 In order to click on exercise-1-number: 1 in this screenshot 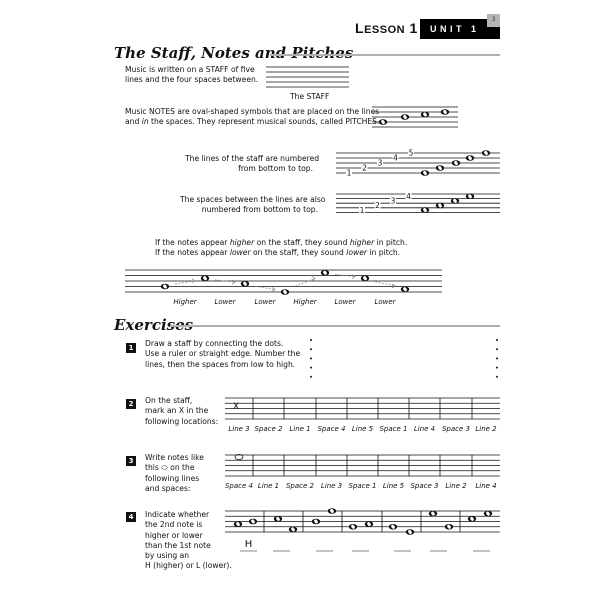, I will do `click(131, 348)`.